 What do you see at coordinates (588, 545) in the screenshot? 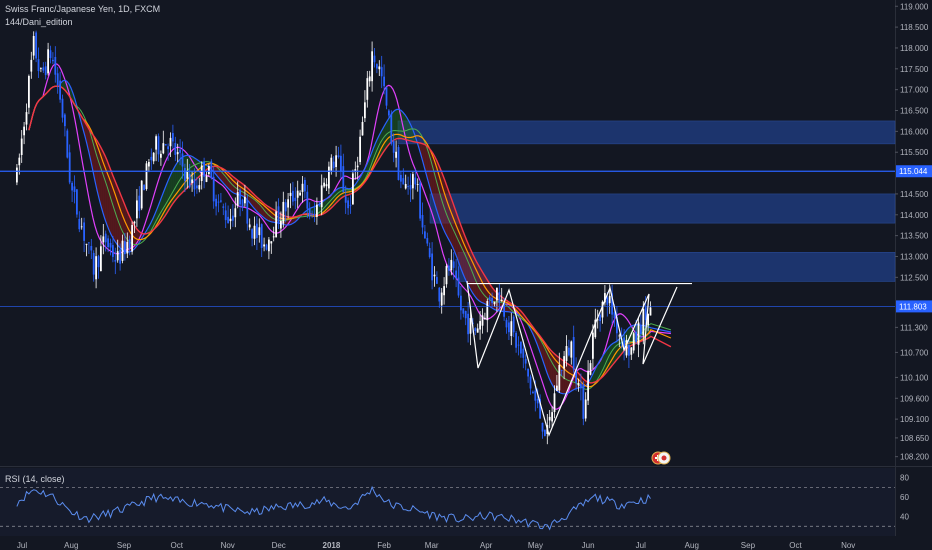
I see `time-tick-label: Jun` at bounding box center [588, 545].